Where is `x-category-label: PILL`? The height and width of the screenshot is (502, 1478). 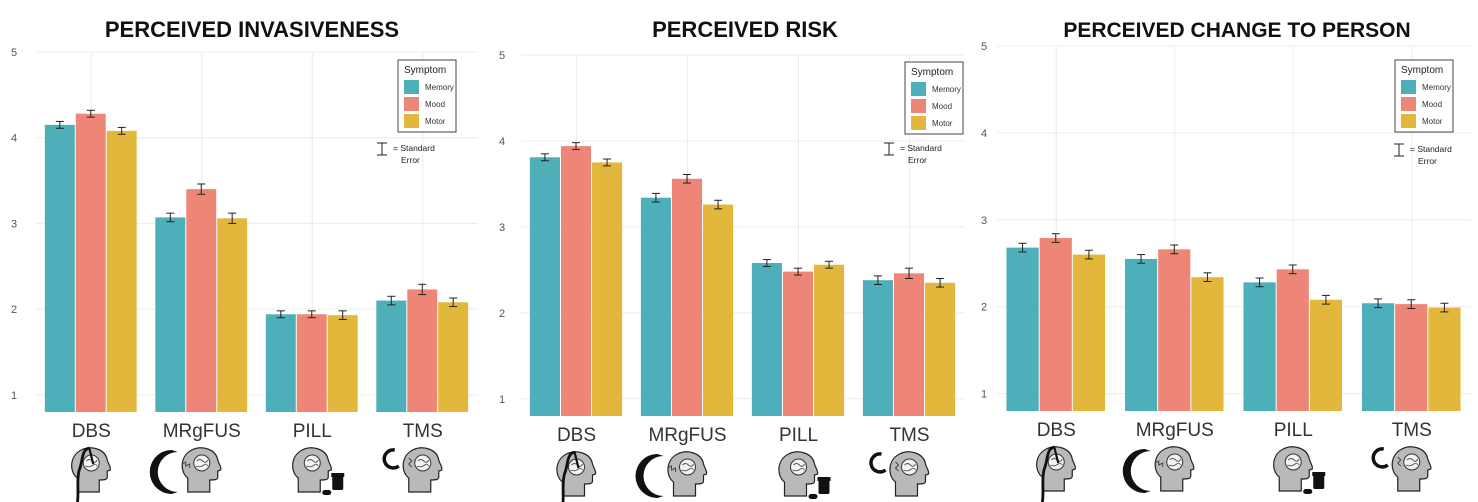 x-category-label: PILL is located at coordinates (312, 431).